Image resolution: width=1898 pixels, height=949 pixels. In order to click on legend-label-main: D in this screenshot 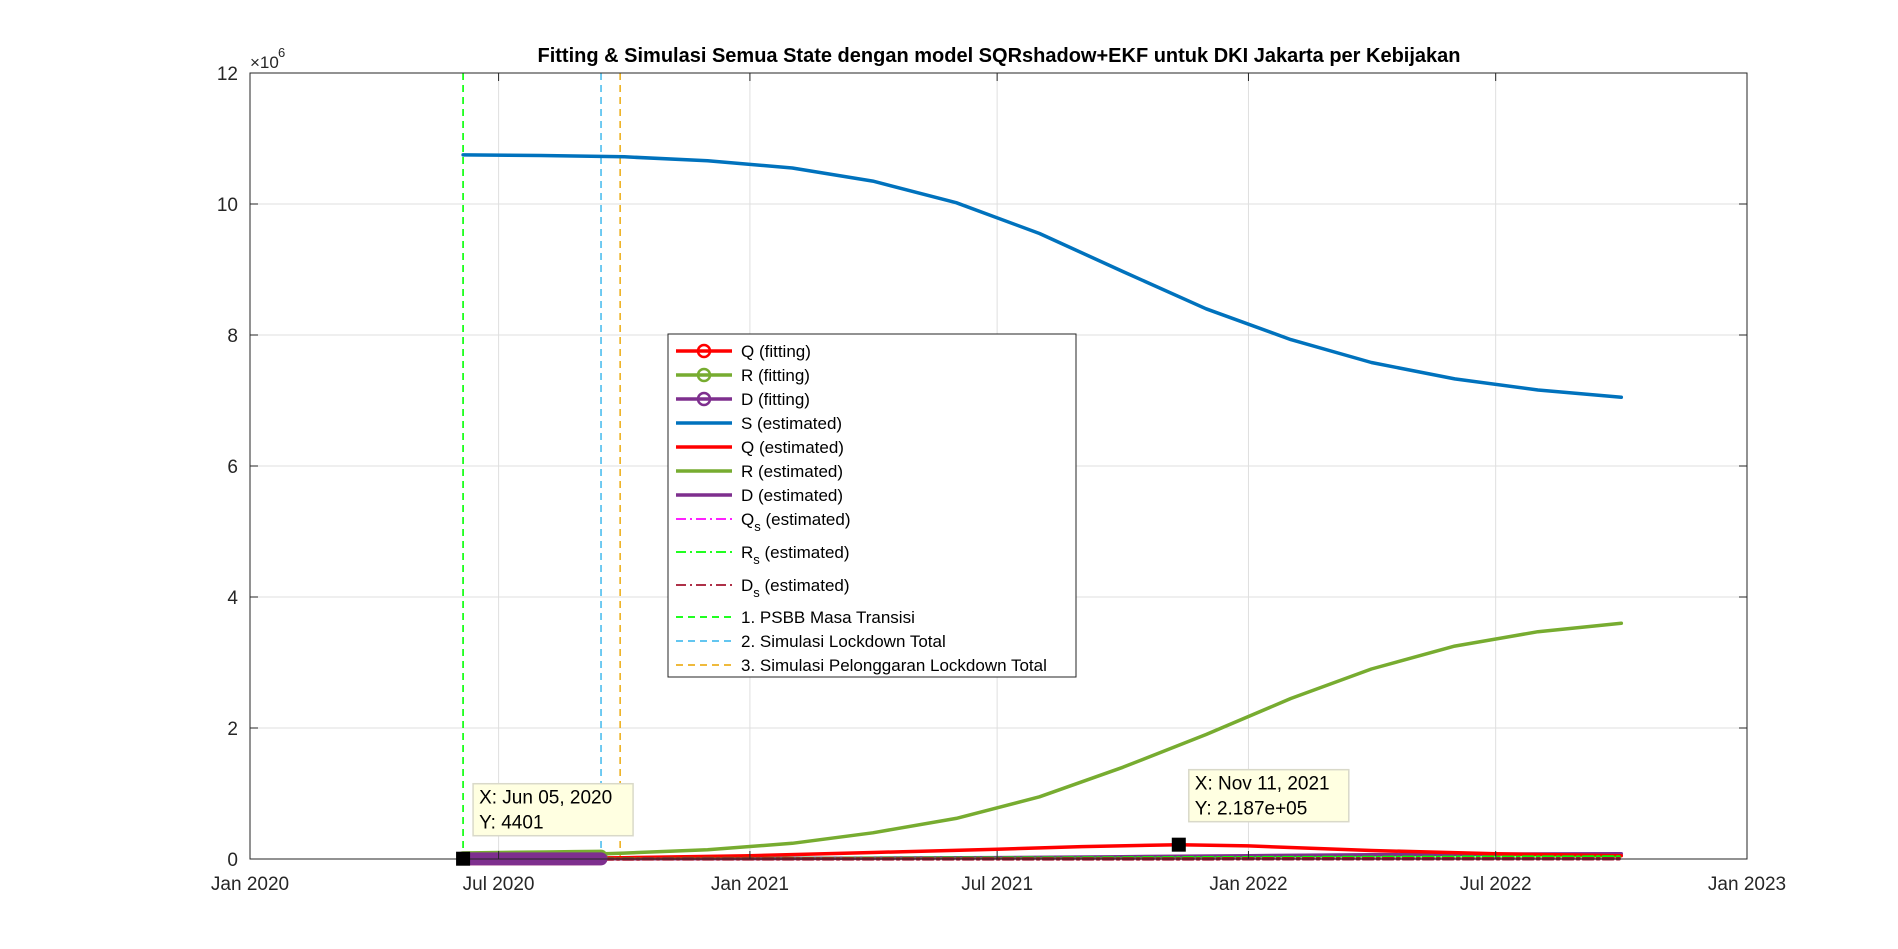, I will do `click(747, 585)`.